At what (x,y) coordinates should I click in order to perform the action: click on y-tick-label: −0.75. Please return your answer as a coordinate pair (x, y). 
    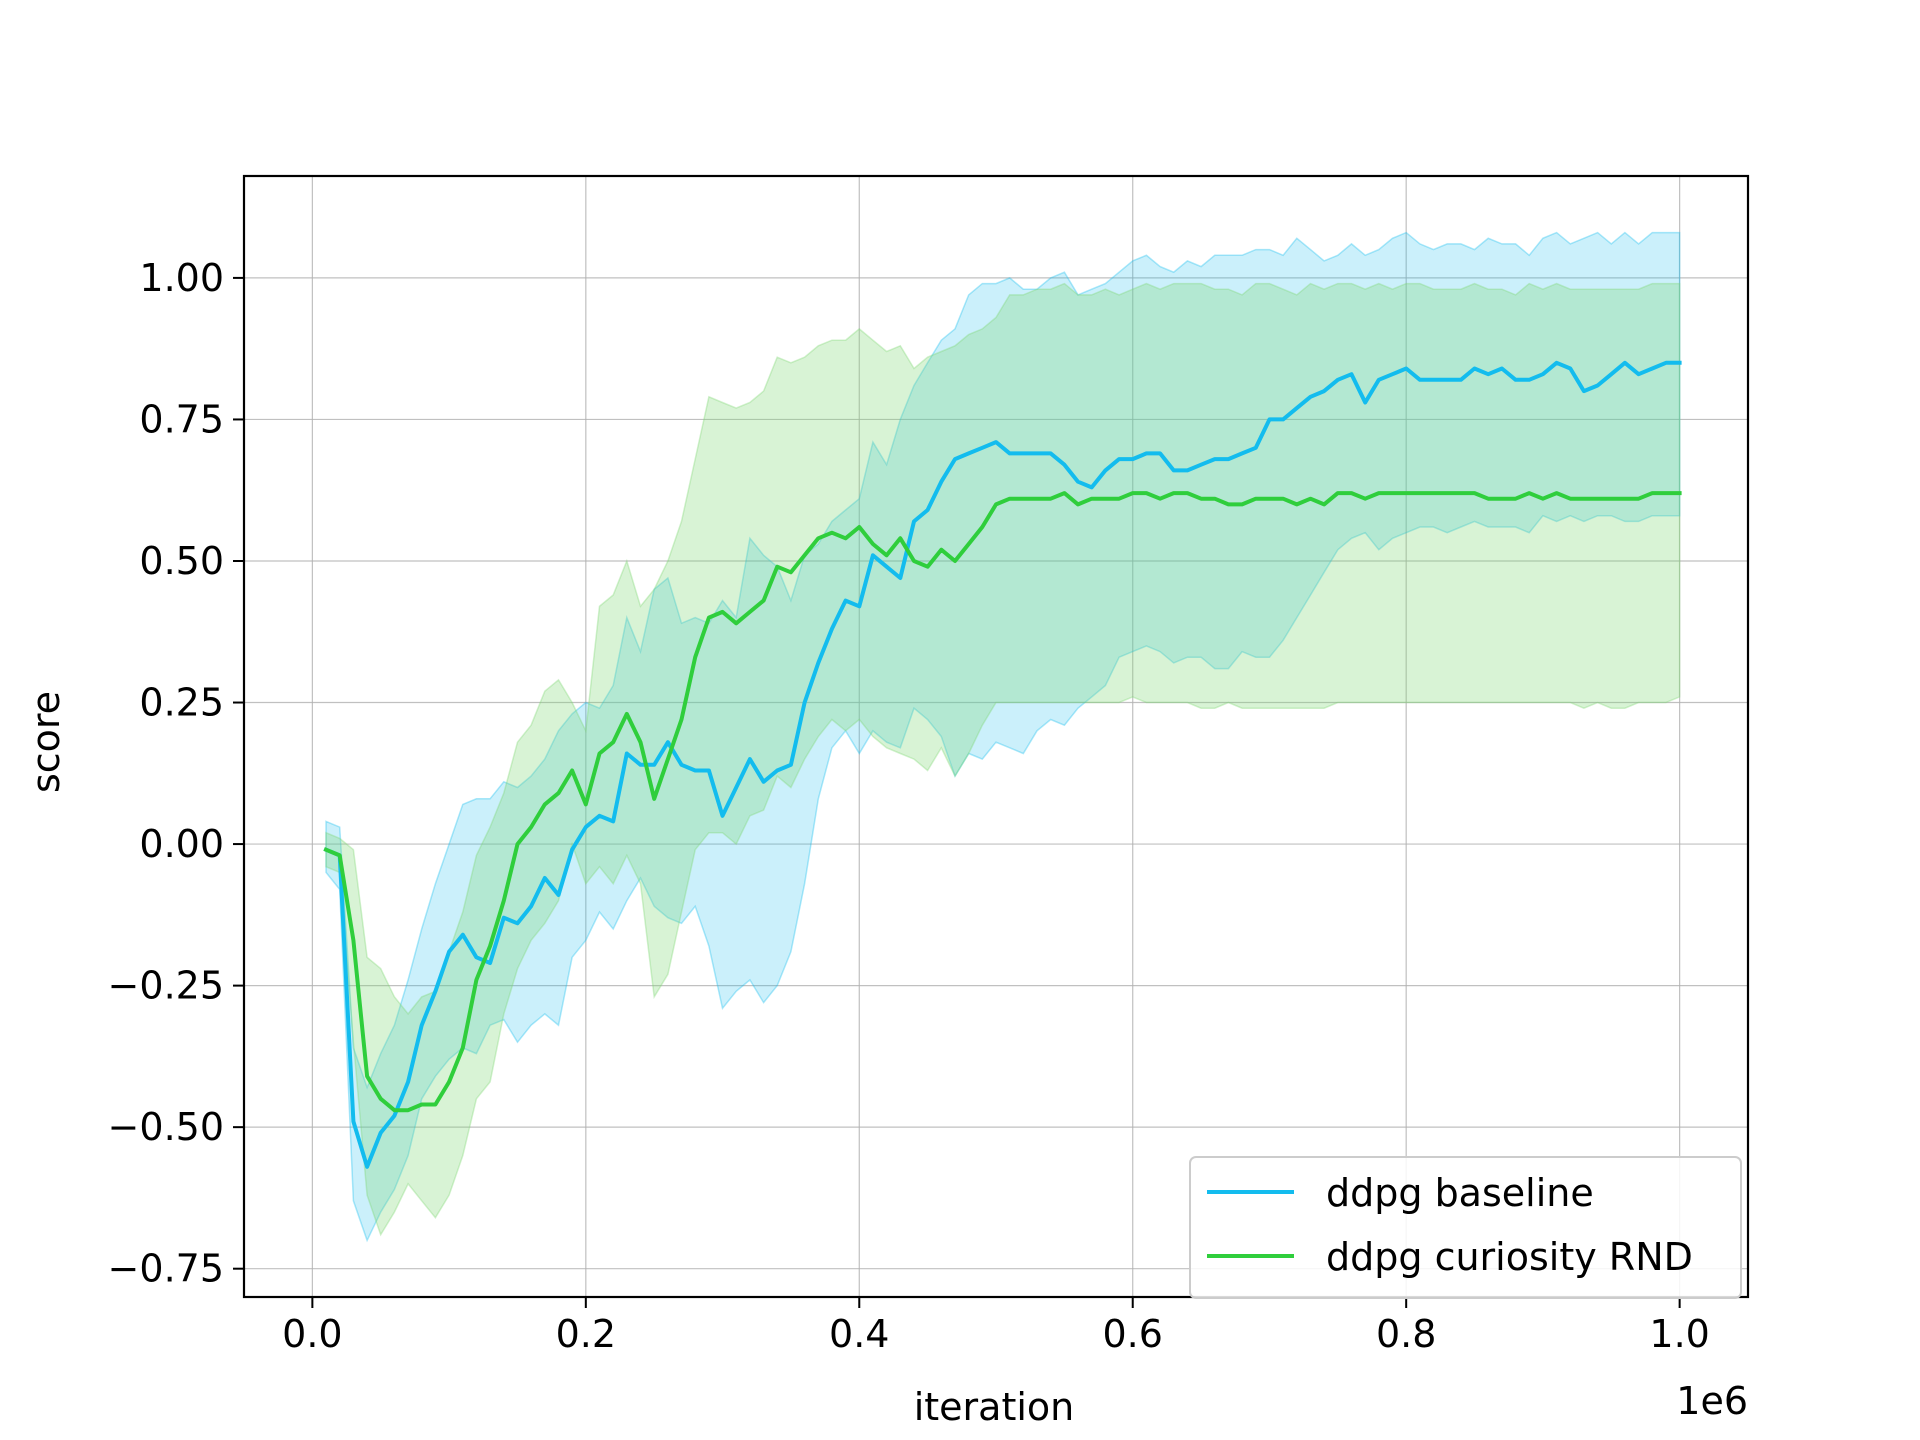
    Looking at the image, I should click on (166, 1269).